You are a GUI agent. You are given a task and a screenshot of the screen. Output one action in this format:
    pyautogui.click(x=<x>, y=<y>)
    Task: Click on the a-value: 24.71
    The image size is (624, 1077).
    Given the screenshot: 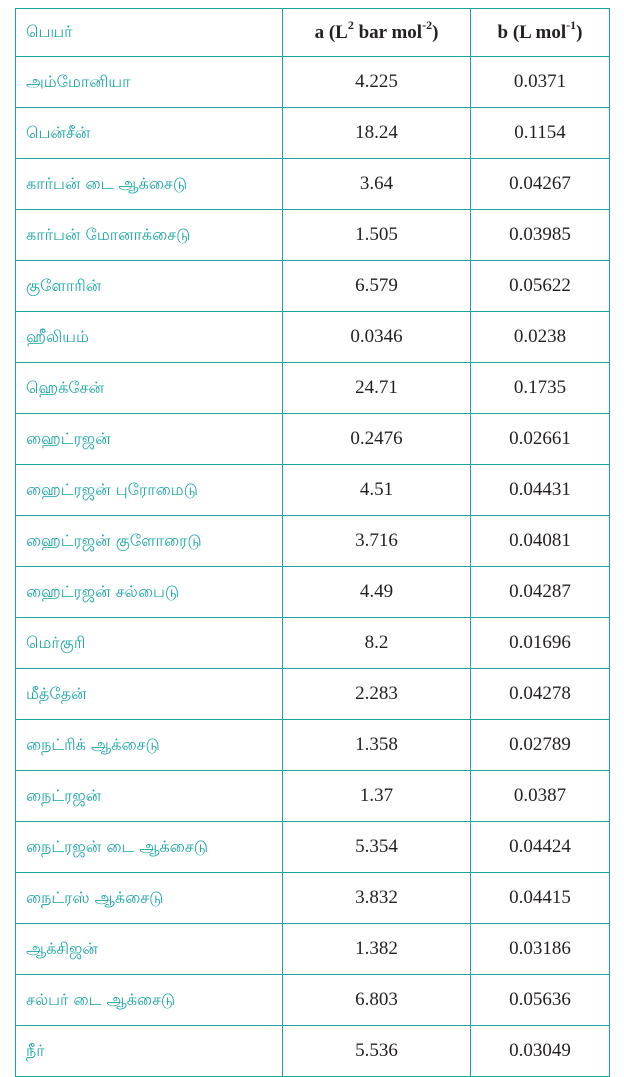 What is the action you would take?
    pyautogui.click(x=376, y=388)
    